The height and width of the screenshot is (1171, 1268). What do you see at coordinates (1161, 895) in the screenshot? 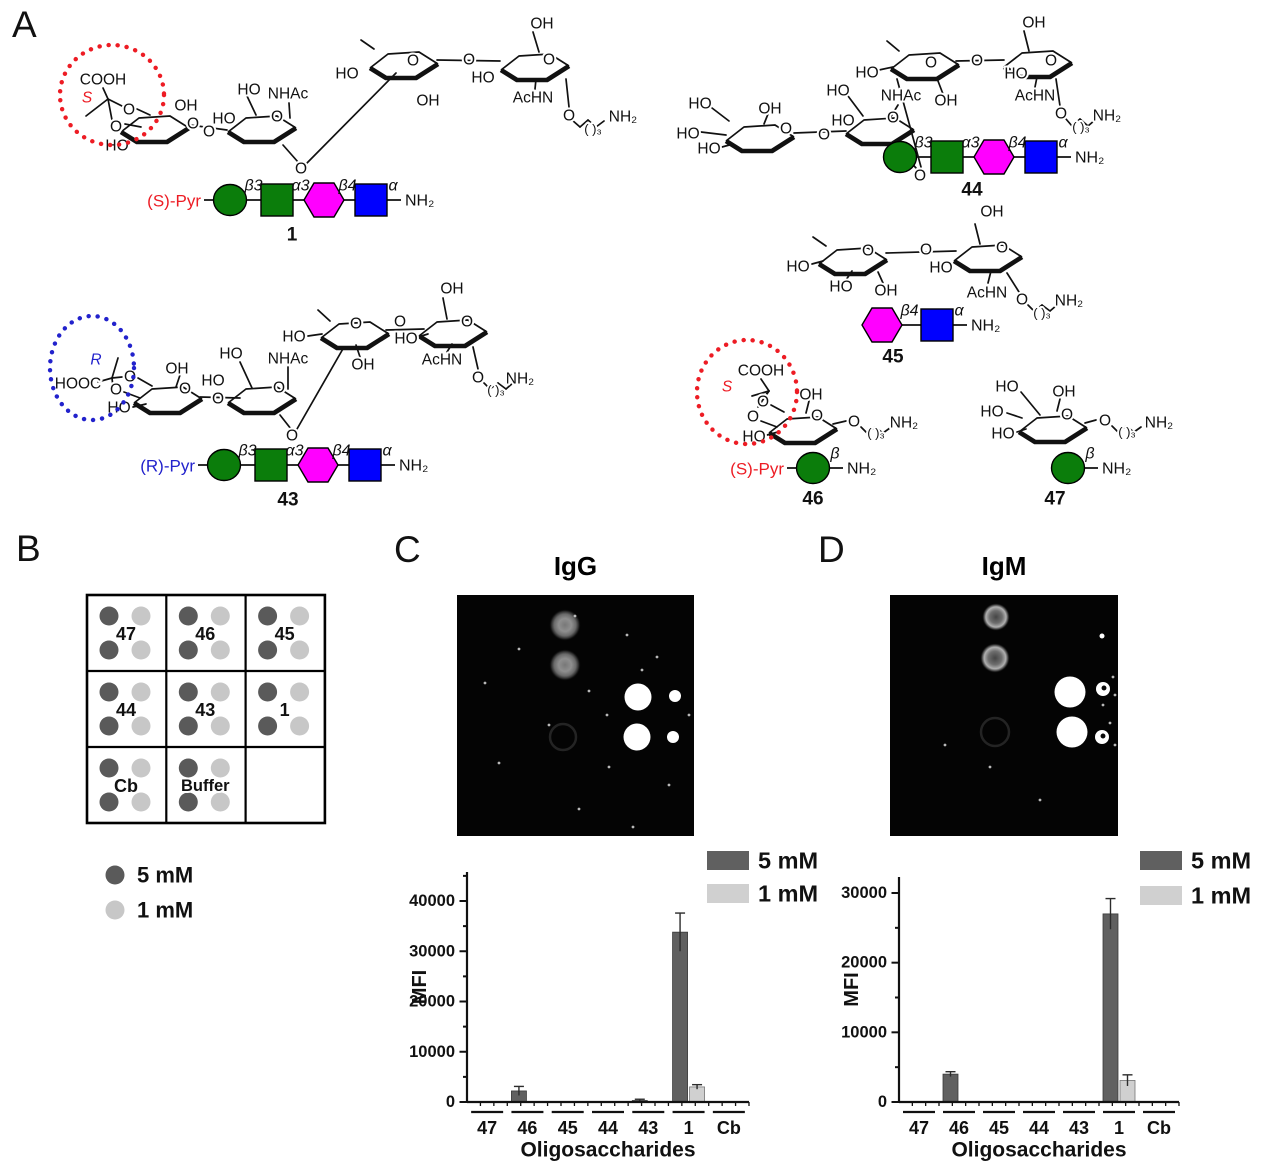
I see `chart-legend-swatch` at bounding box center [1161, 895].